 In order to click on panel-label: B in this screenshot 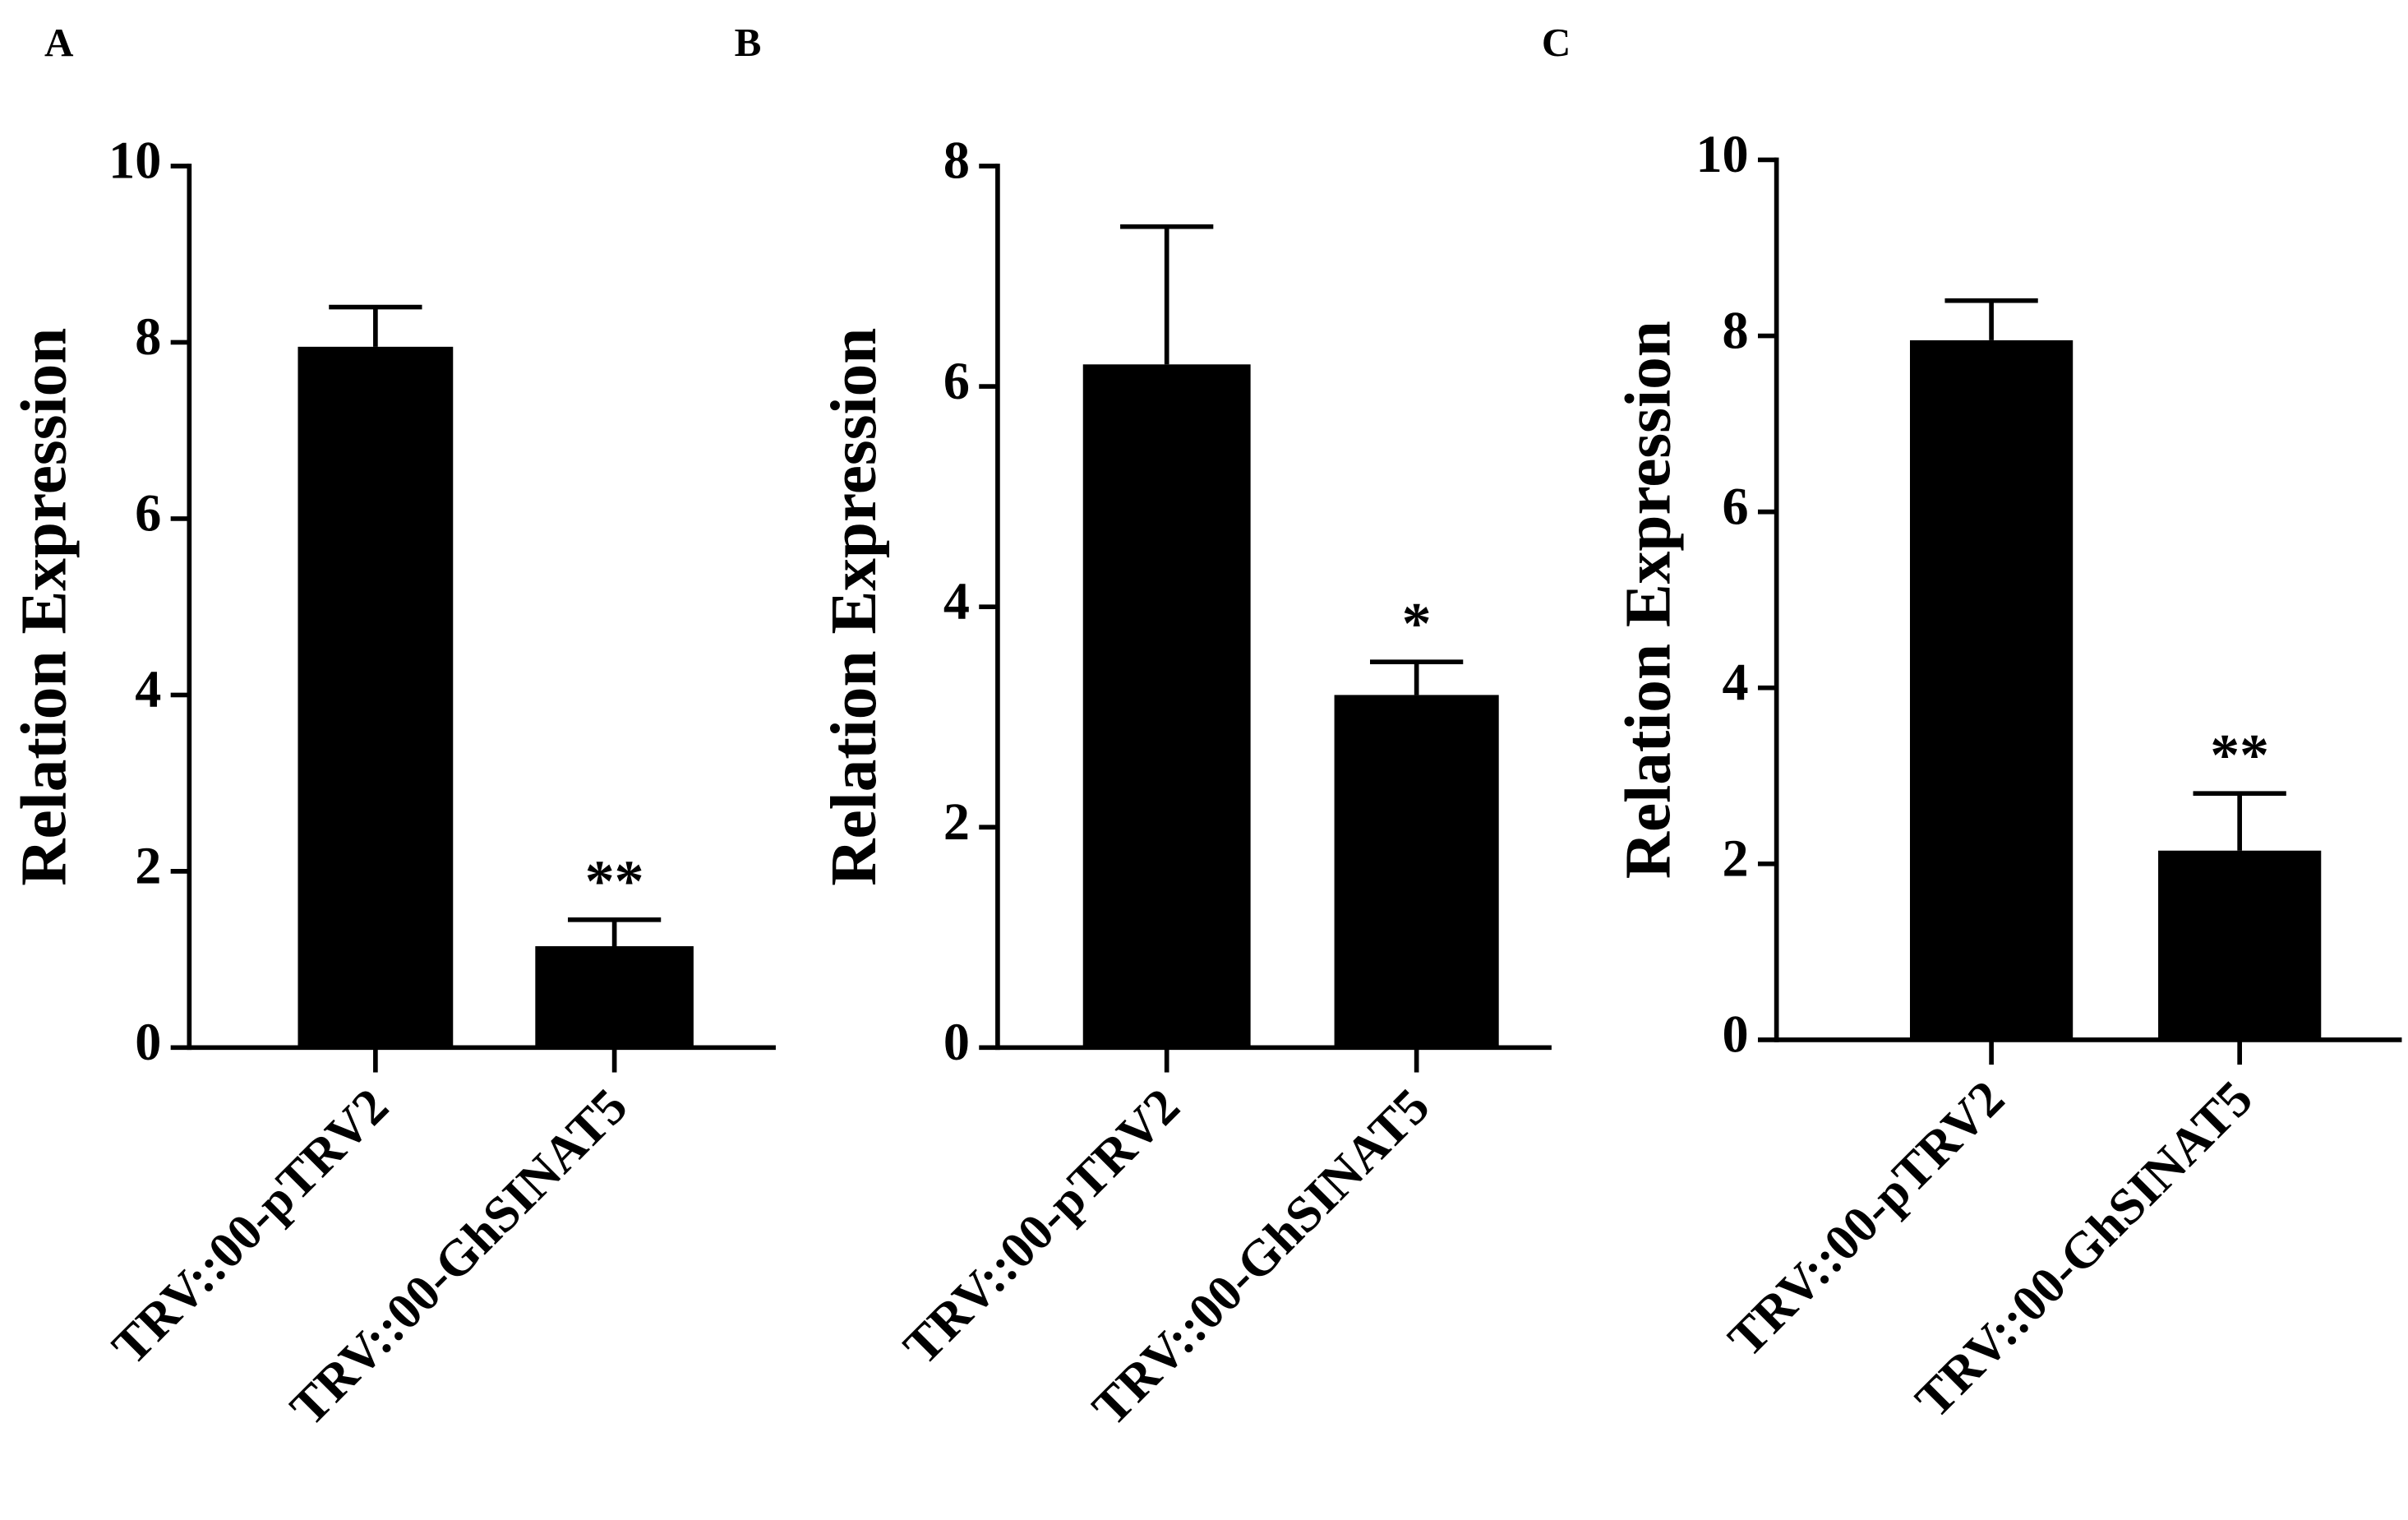, I will do `click(748, 42)`.